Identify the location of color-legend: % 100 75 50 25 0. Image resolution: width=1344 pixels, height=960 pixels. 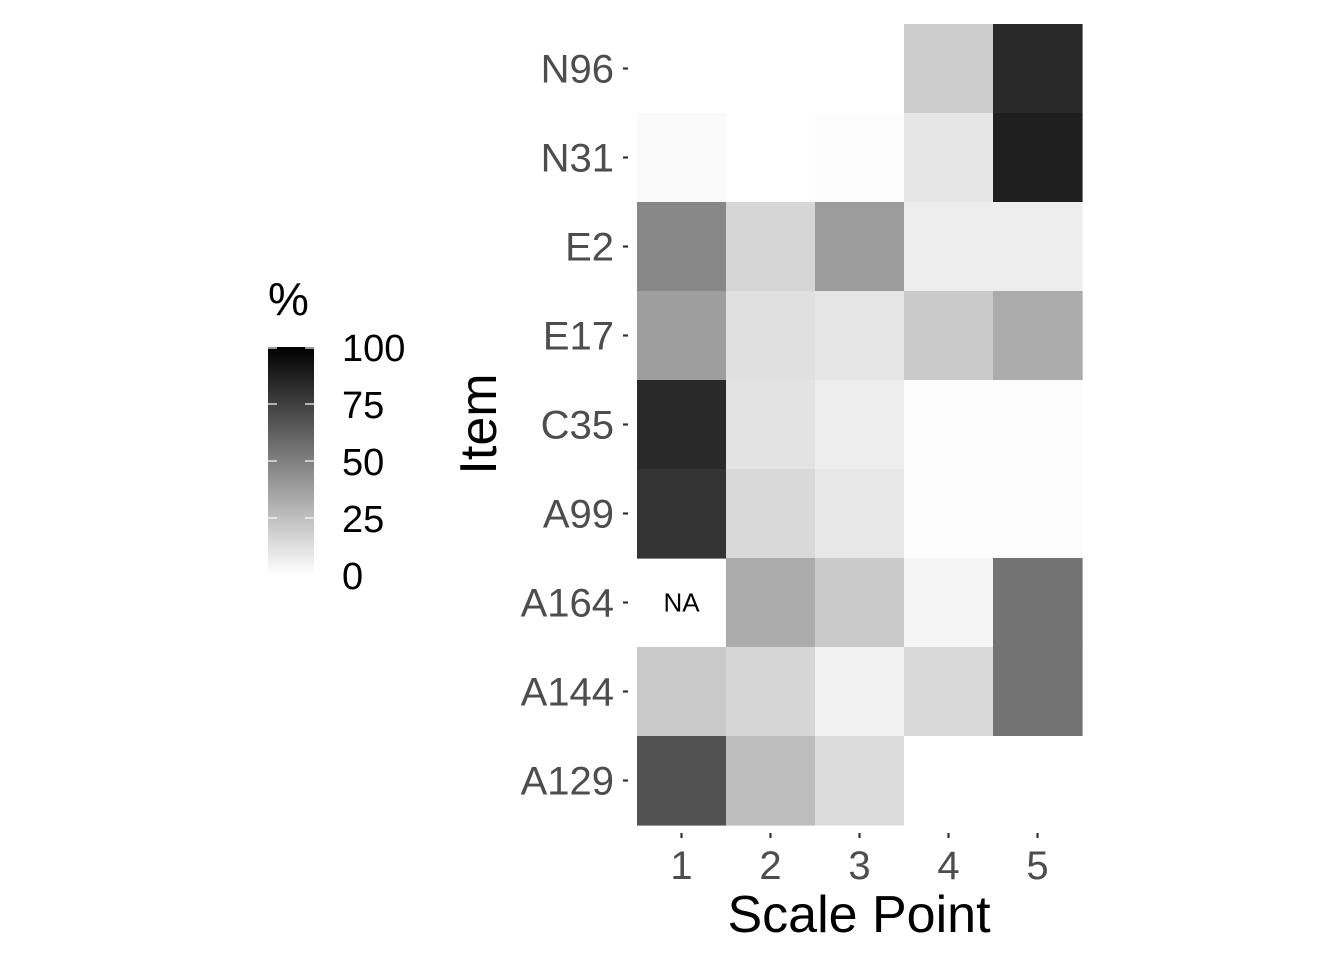
(336, 435).